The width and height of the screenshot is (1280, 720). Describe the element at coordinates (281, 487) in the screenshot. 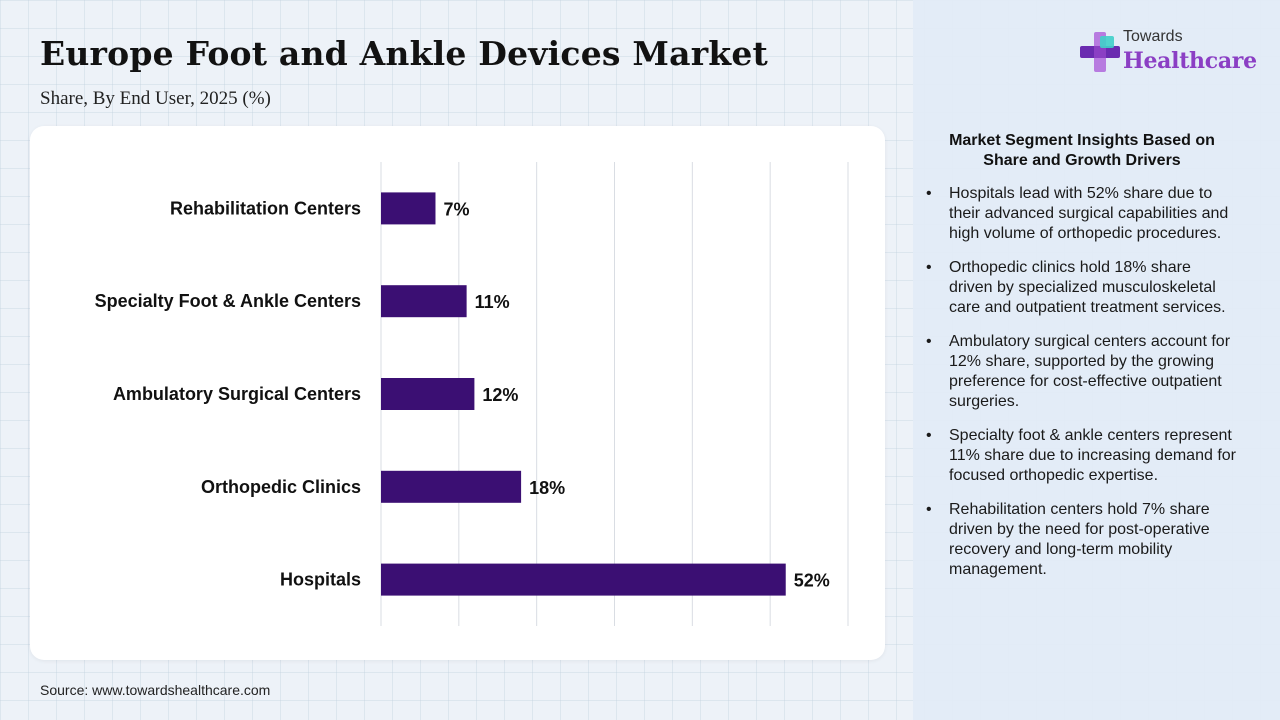

I see `category-label: Orthopedic Clinics` at that location.